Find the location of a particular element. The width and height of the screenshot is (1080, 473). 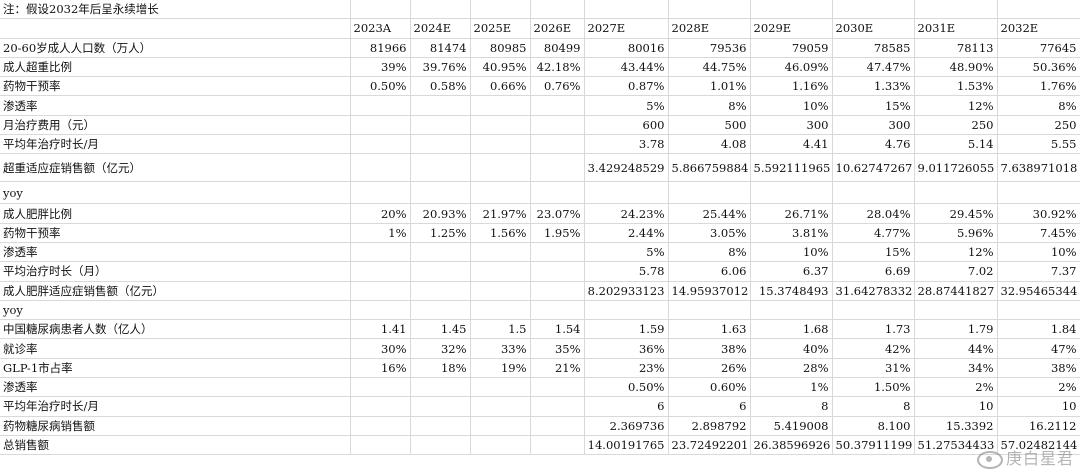

value-cell: 36% is located at coordinates (626, 348).